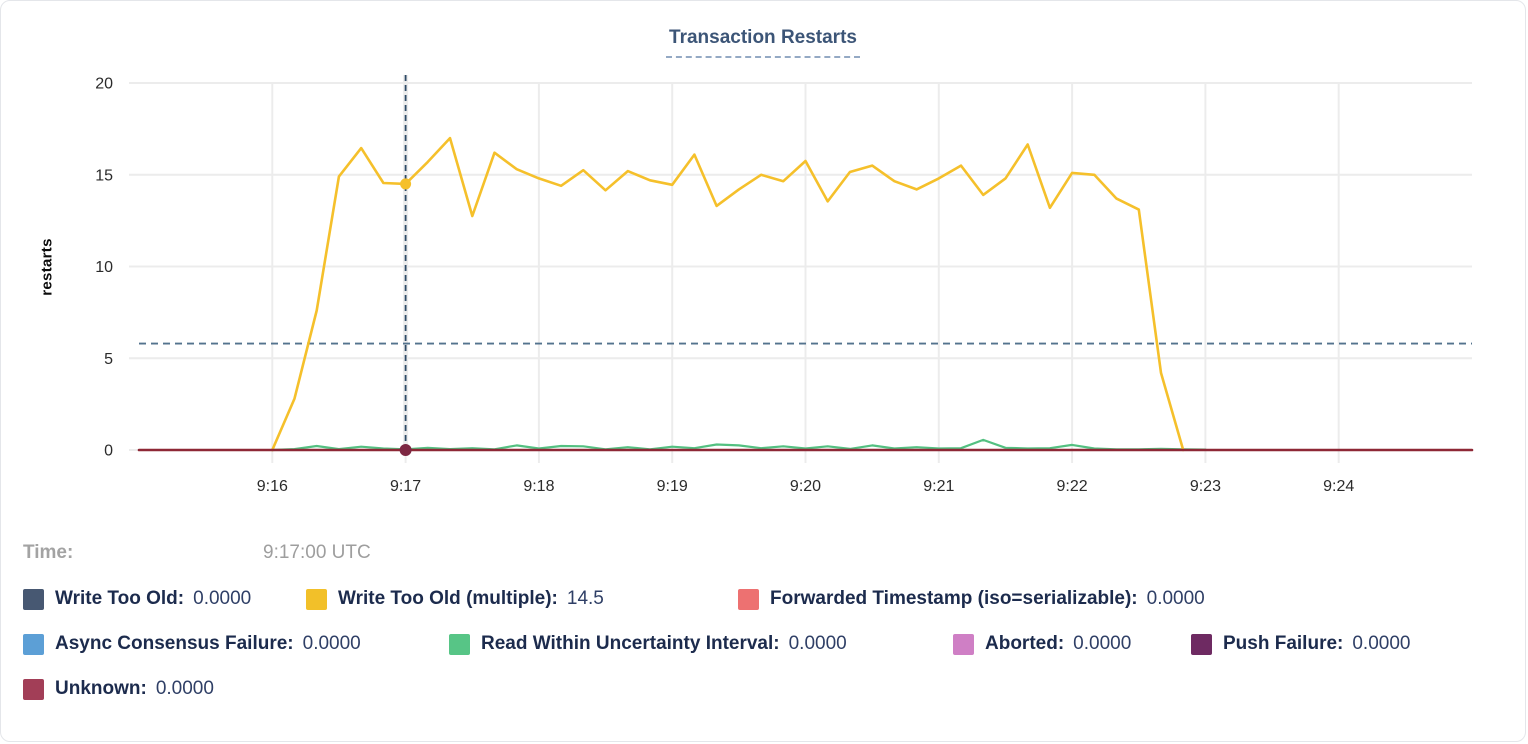 This screenshot has height=744, width=1528. What do you see at coordinates (33, 644) in the screenshot?
I see `legend-swatch-async-consensus-failure` at bounding box center [33, 644].